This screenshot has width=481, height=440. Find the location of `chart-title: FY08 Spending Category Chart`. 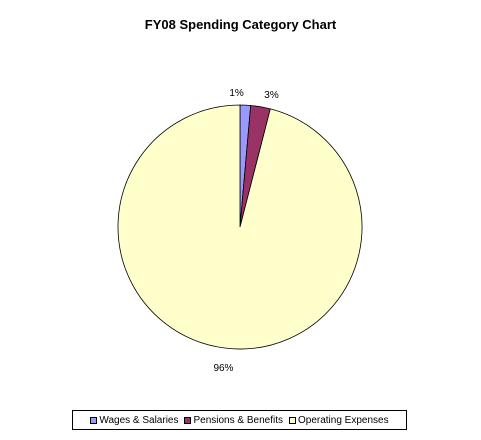

chart-title: FY08 Spending Category Chart is located at coordinates (240, 24).